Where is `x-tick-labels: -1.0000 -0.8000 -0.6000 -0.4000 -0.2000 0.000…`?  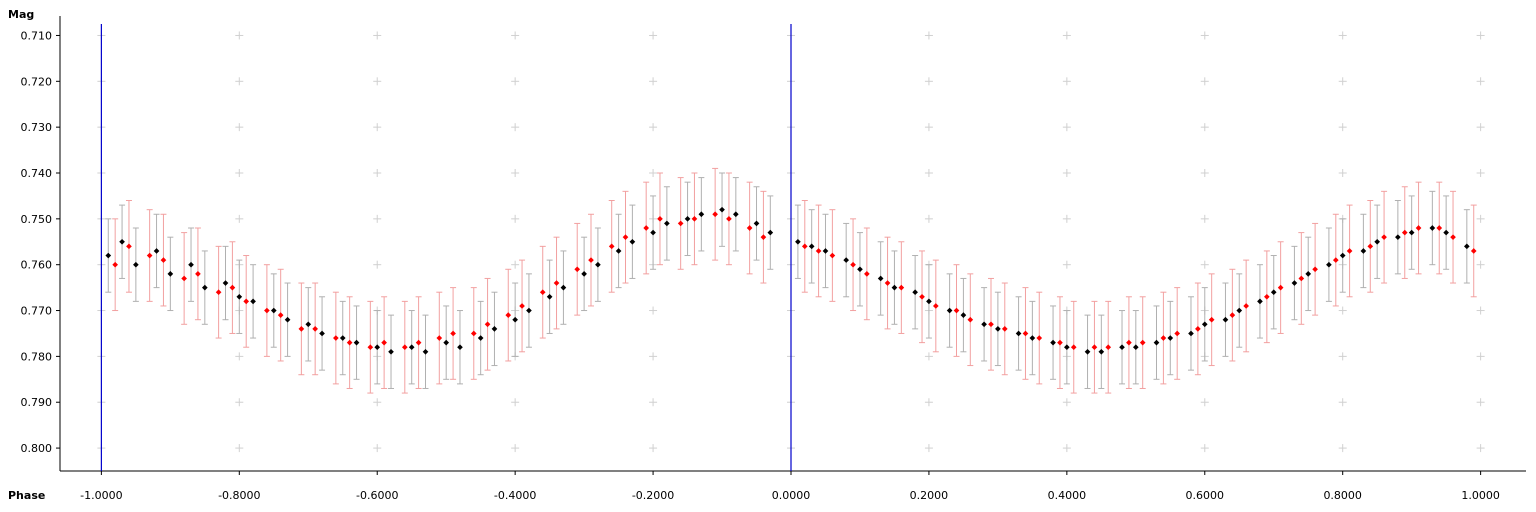
x-tick-labels: -1.0000 -0.8000 -0.6000 -0.4000 -0.2000 0.000… is located at coordinates (790, 495).